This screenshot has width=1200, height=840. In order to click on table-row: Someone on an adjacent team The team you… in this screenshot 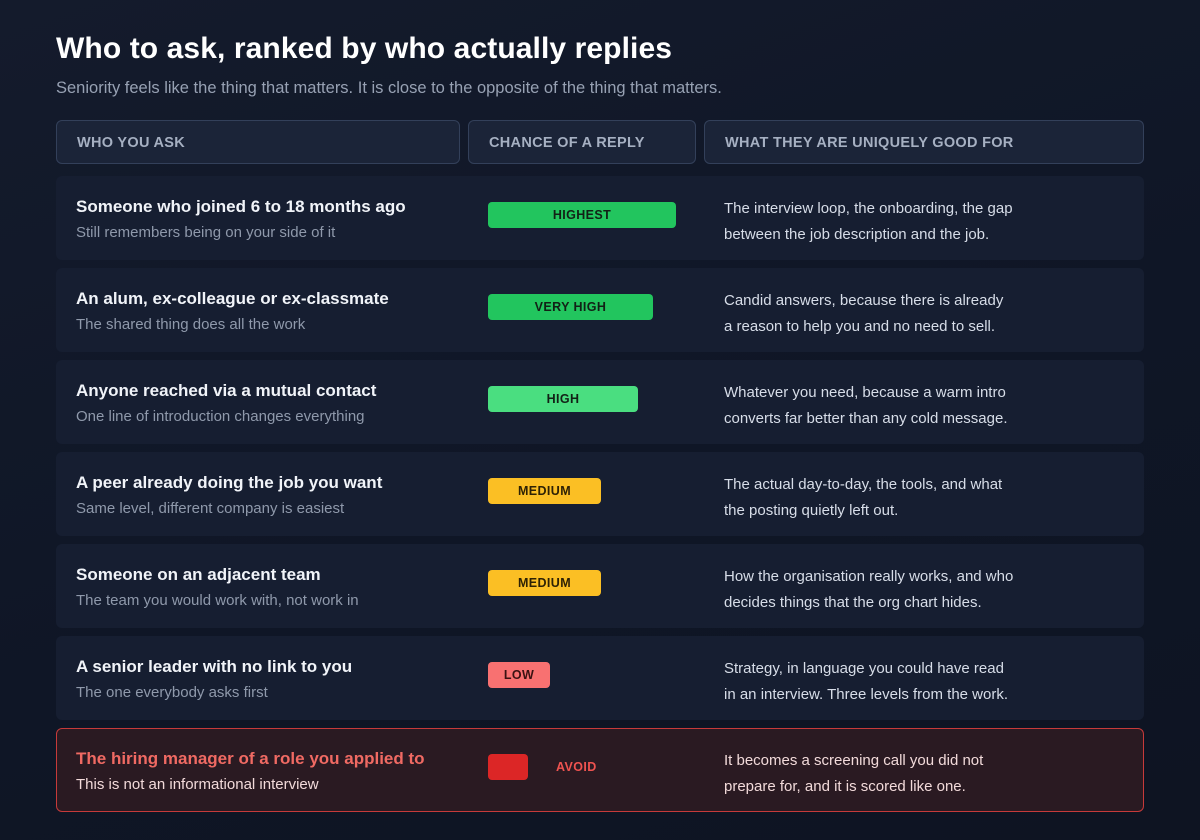, I will do `click(600, 586)`.